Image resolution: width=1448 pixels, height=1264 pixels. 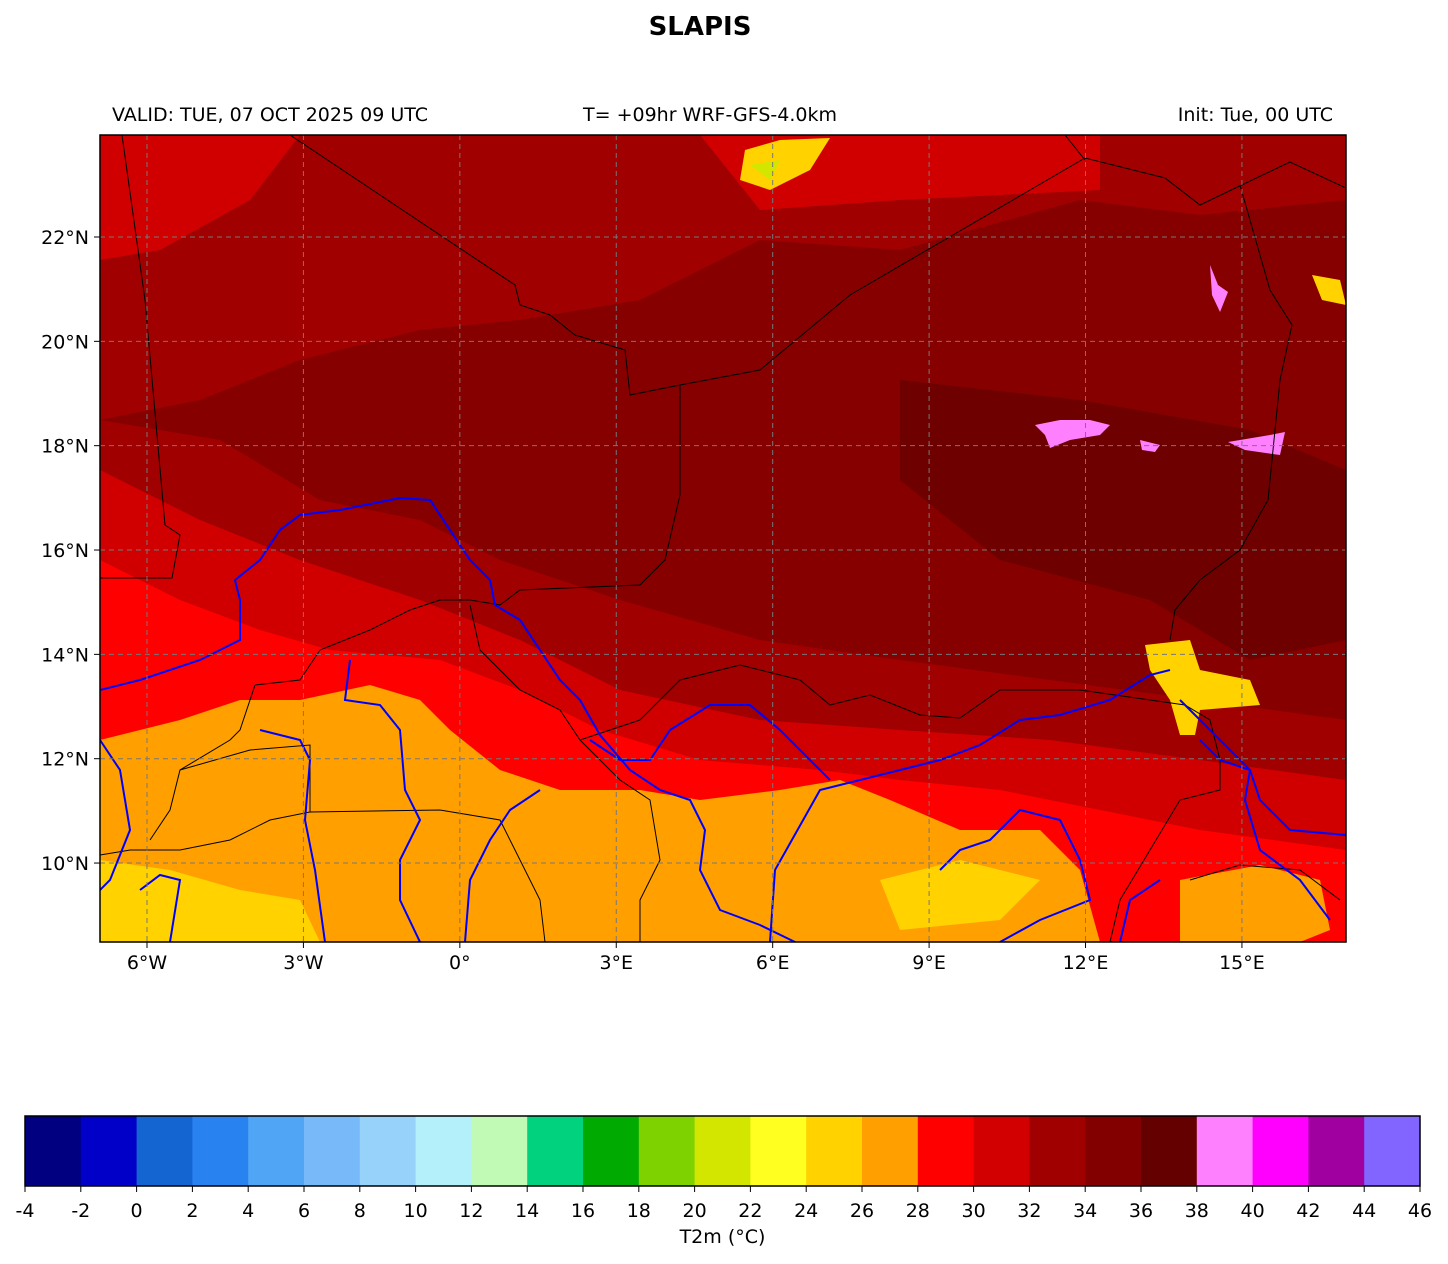 I want to click on river-south, so click(x=1255, y=810).